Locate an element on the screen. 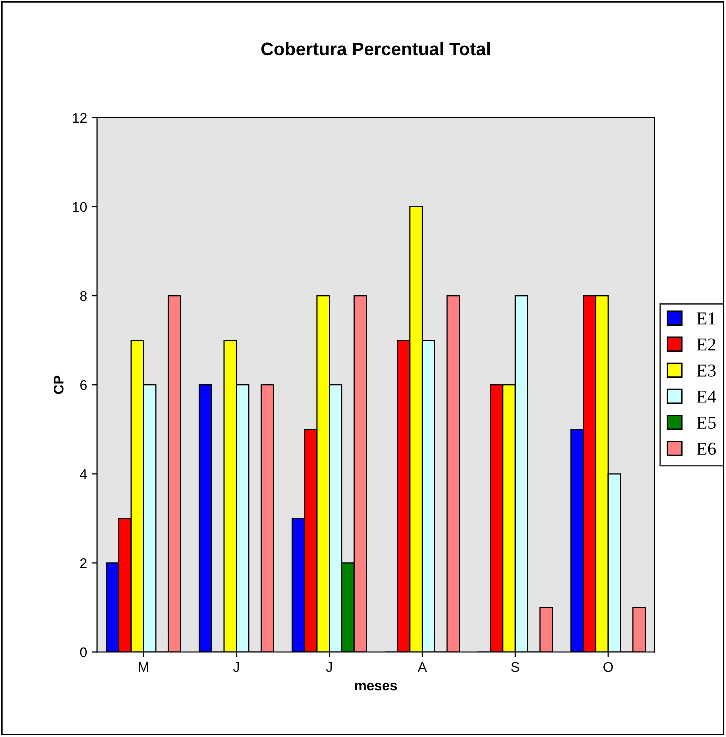  y-tick-label: 12 is located at coordinates (80, 118).